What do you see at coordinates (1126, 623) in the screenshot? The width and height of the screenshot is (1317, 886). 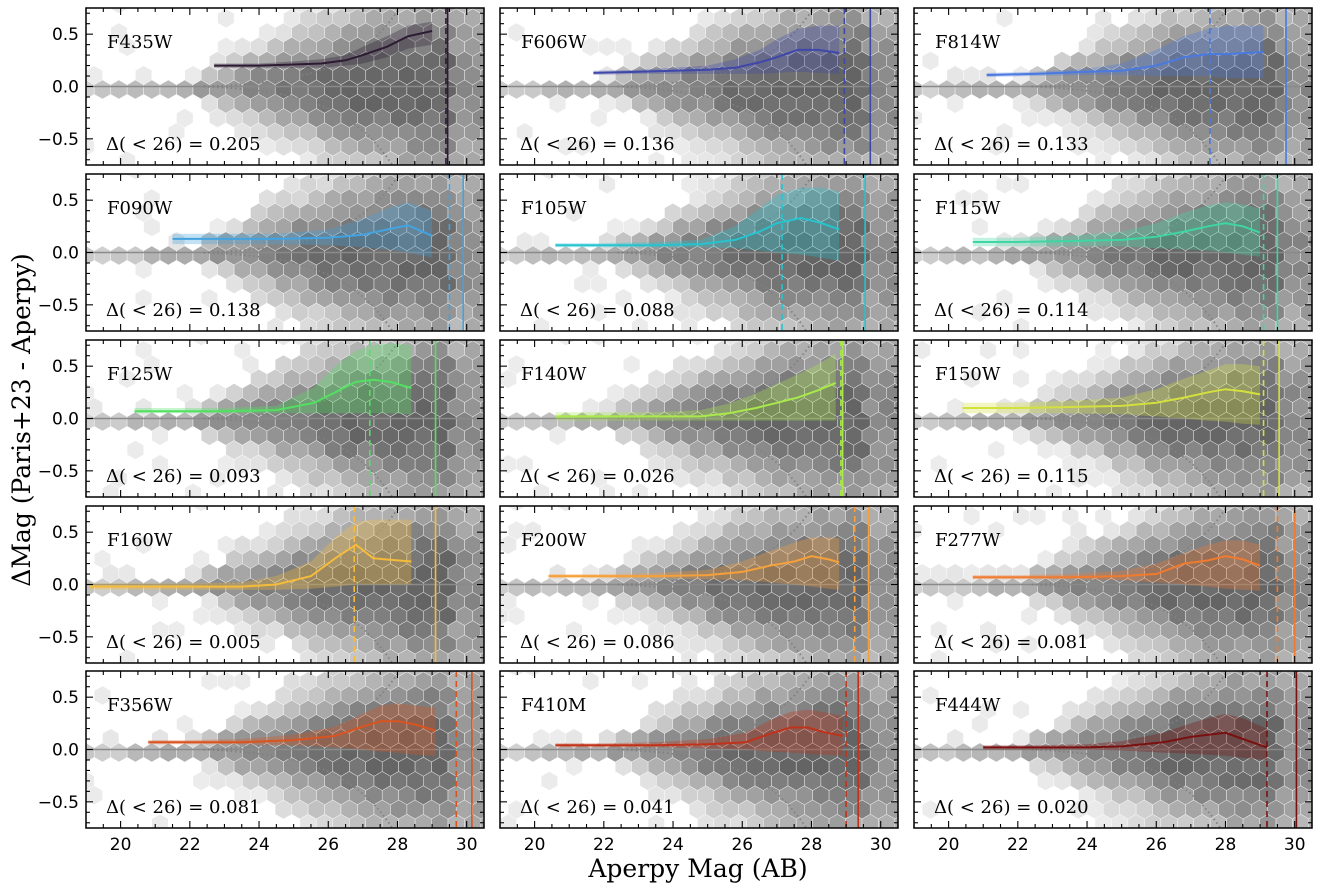 I see `error-envelope-lower` at bounding box center [1126, 623].